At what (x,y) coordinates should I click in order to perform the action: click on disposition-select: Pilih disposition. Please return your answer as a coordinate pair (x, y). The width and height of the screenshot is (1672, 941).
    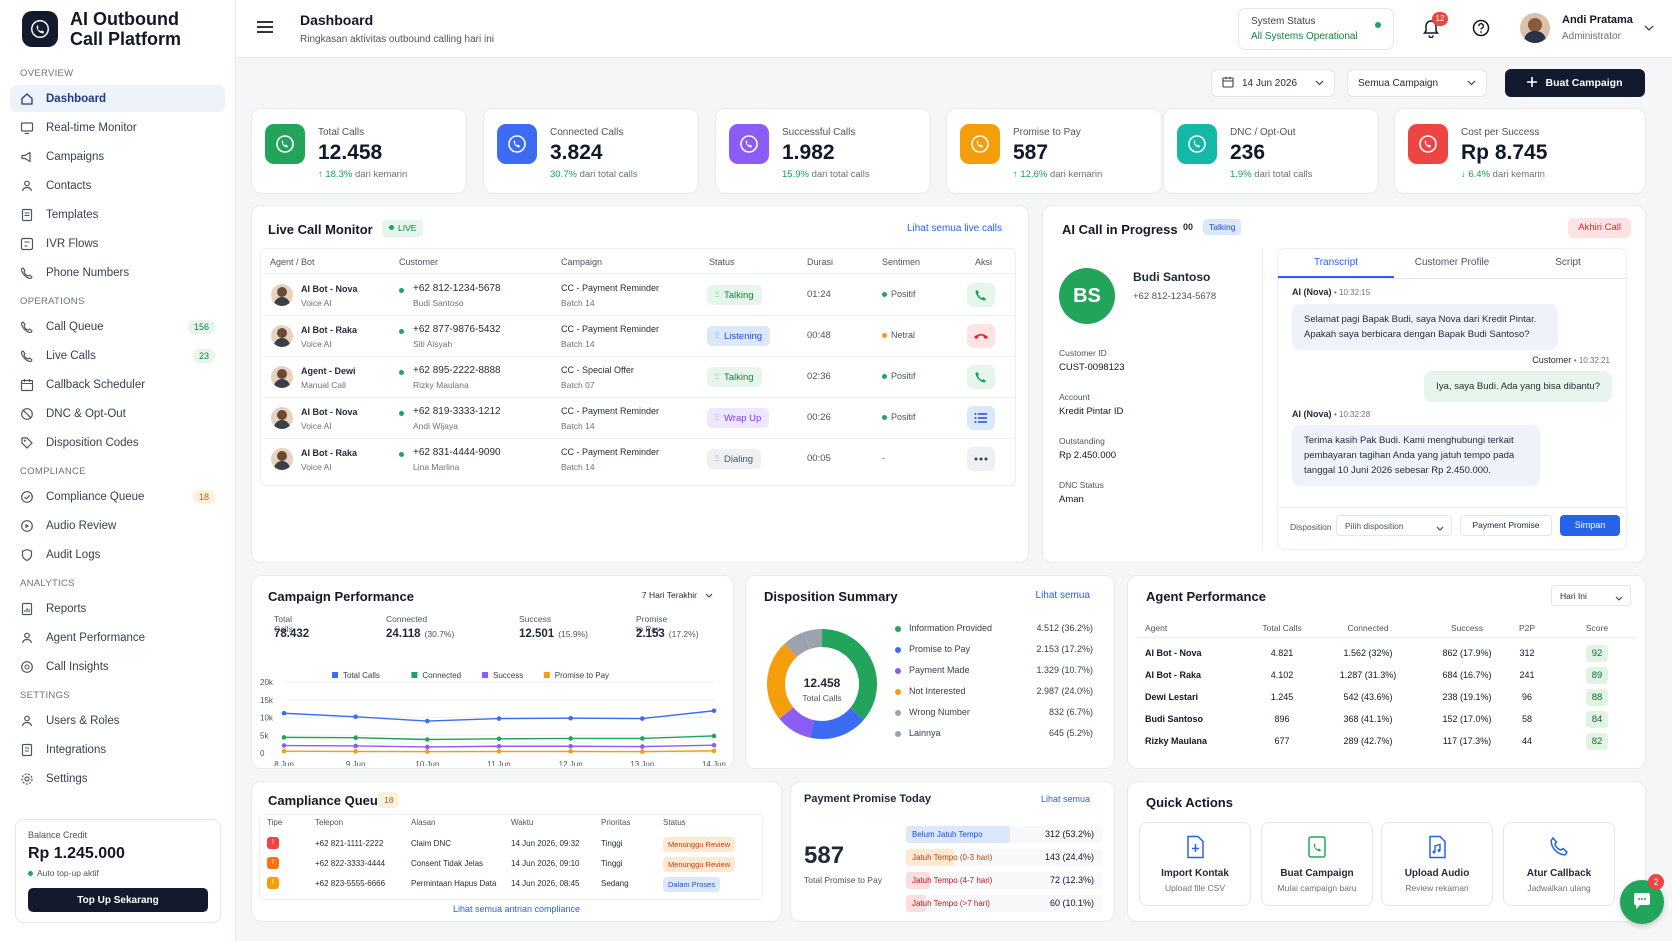
    Looking at the image, I should click on (1394, 525).